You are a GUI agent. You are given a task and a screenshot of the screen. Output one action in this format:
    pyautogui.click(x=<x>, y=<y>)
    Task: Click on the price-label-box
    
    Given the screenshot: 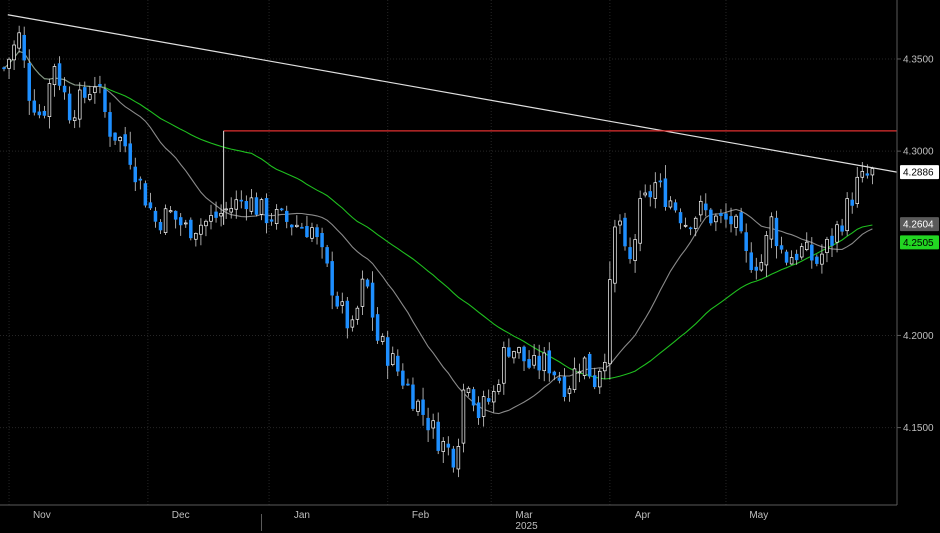 What is the action you would take?
    pyautogui.click(x=919, y=242)
    